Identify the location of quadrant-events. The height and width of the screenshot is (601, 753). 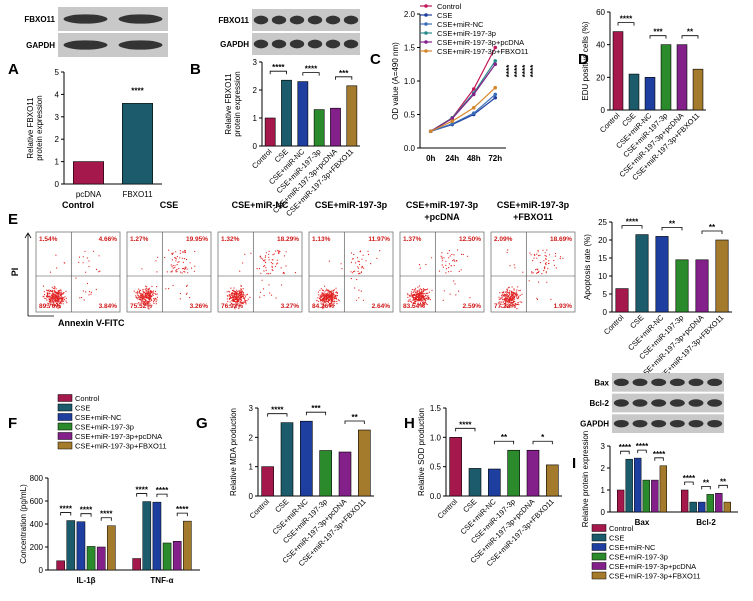
(145, 297).